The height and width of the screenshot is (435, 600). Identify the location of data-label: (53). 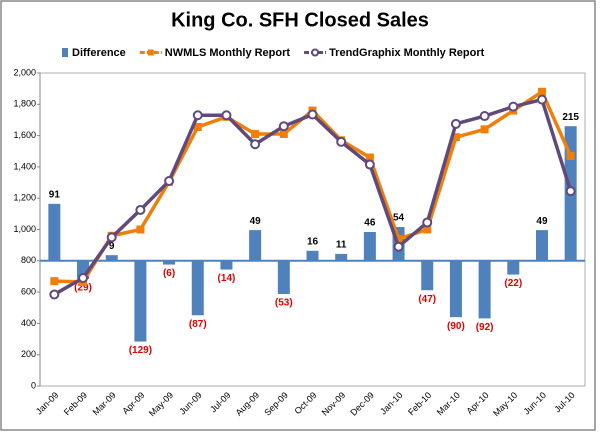
(284, 303).